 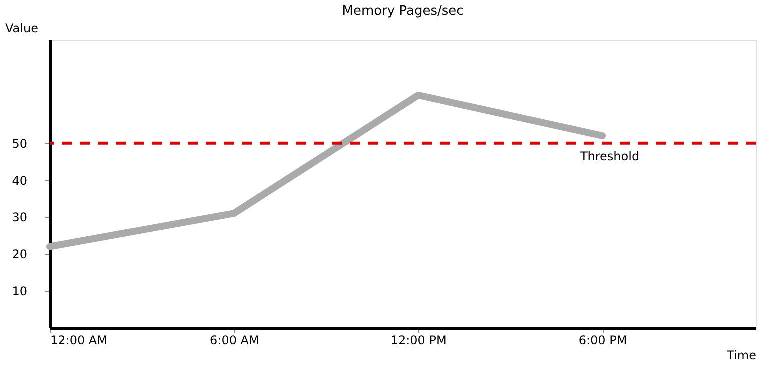 What do you see at coordinates (609, 156) in the screenshot?
I see `ref-line-label: Threshold` at bounding box center [609, 156].